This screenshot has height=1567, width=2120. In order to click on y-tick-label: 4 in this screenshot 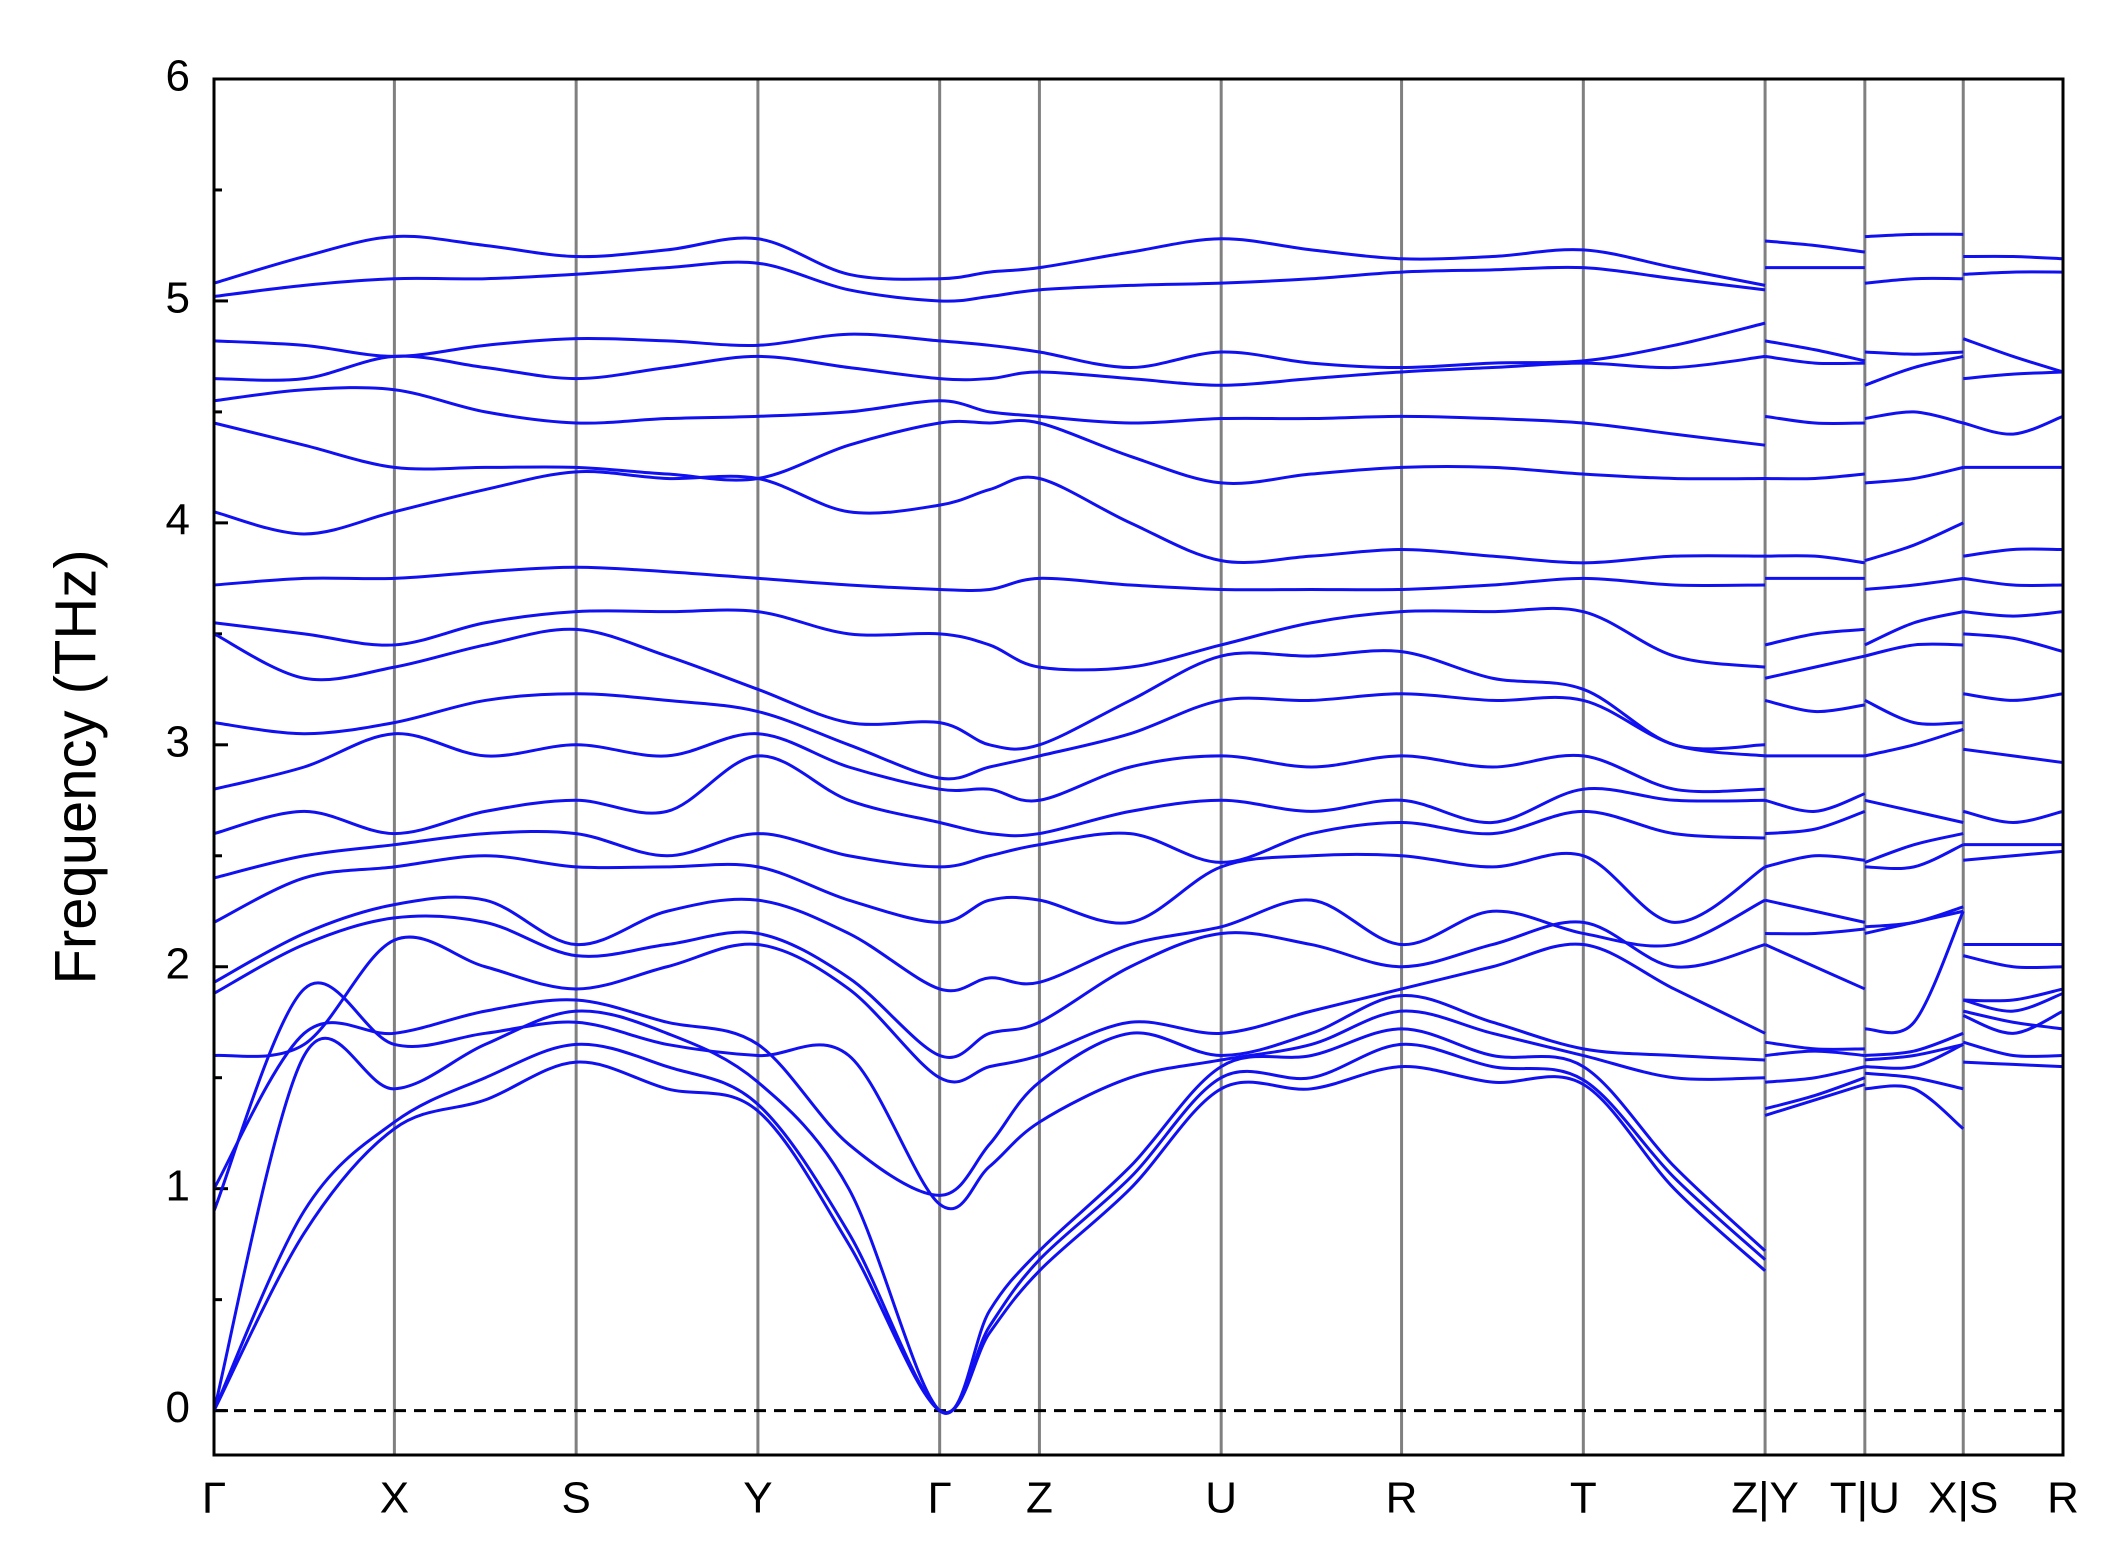, I will do `click(178, 519)`.